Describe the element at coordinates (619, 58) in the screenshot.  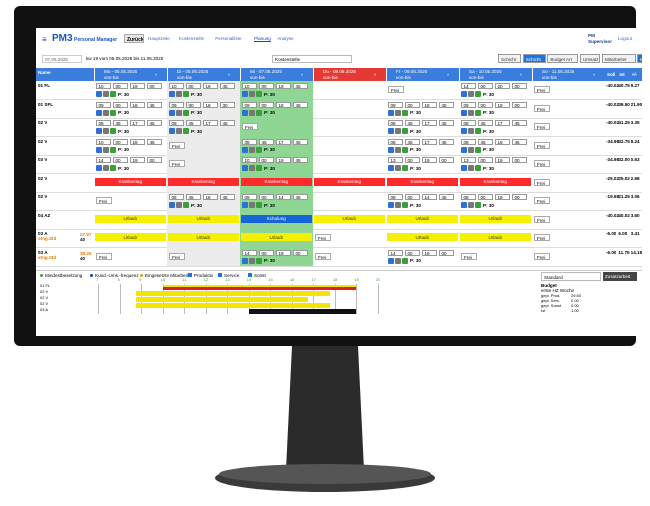
I see `toolbar-button: Mitarbeiter` at that location.